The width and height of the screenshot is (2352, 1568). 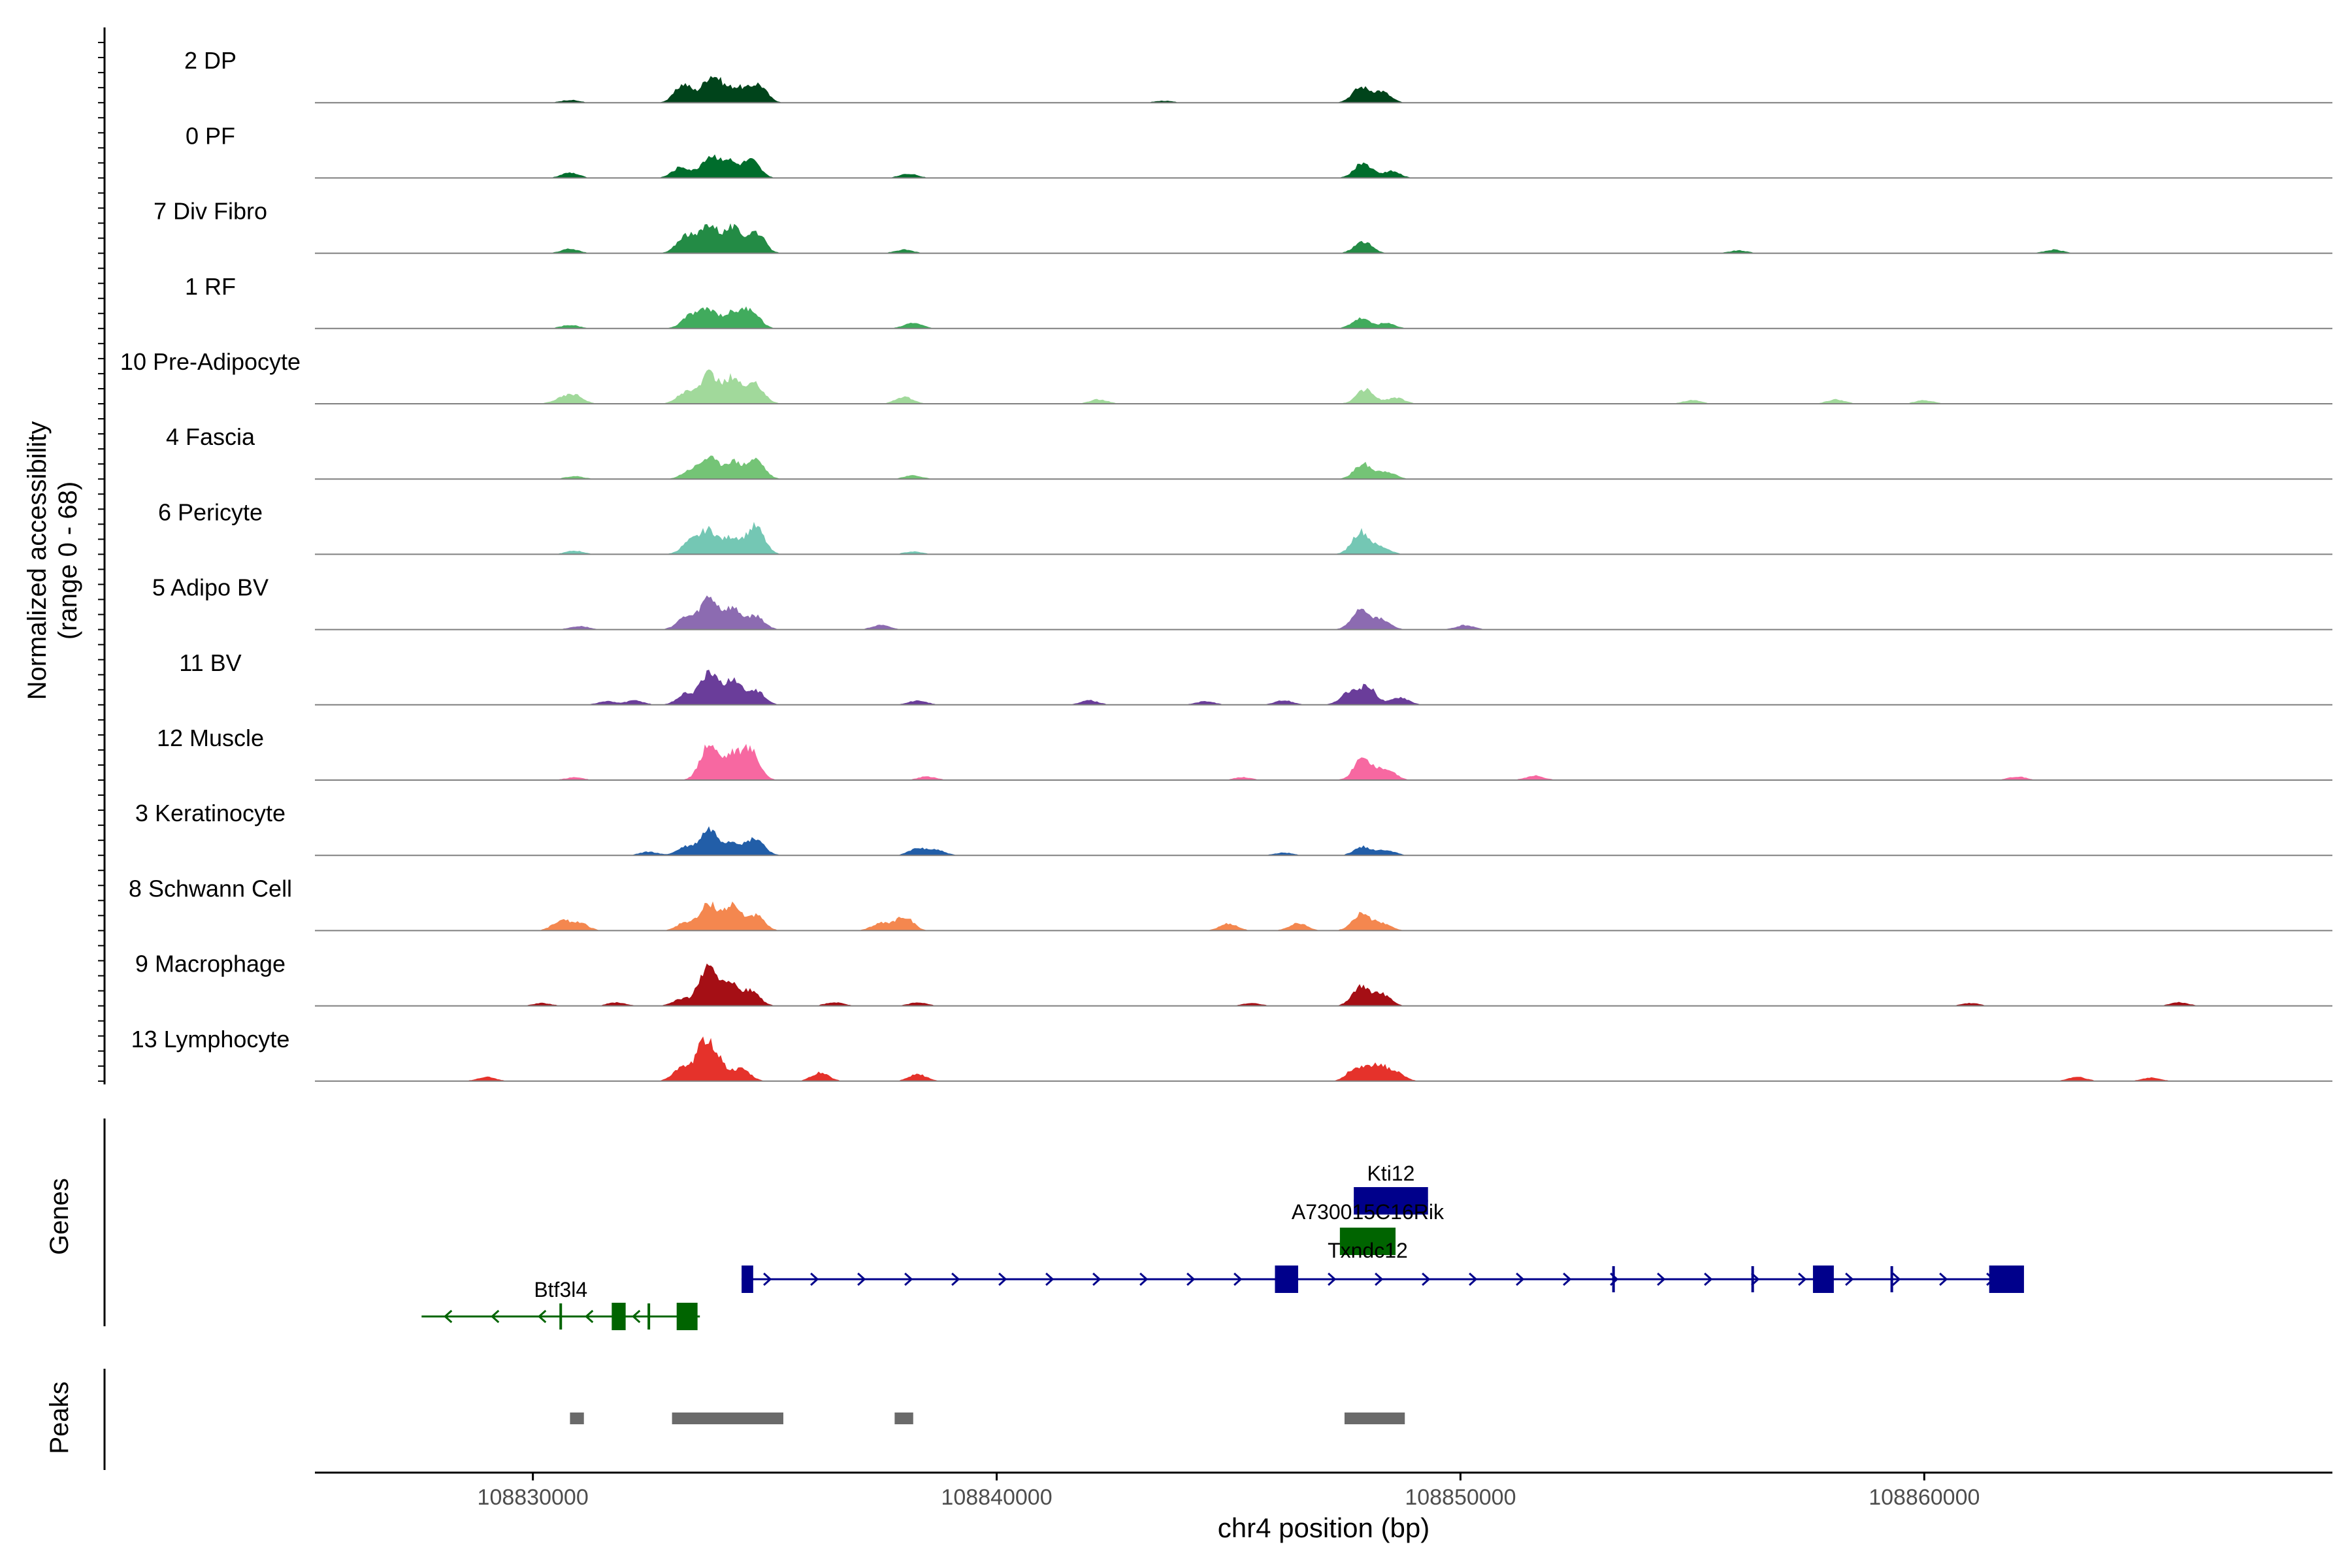 What do you see at coordinates (1244, 753) in the screenshot?
I see `coverage-track: 12 Muscle` at bounding box center [1244, 753].